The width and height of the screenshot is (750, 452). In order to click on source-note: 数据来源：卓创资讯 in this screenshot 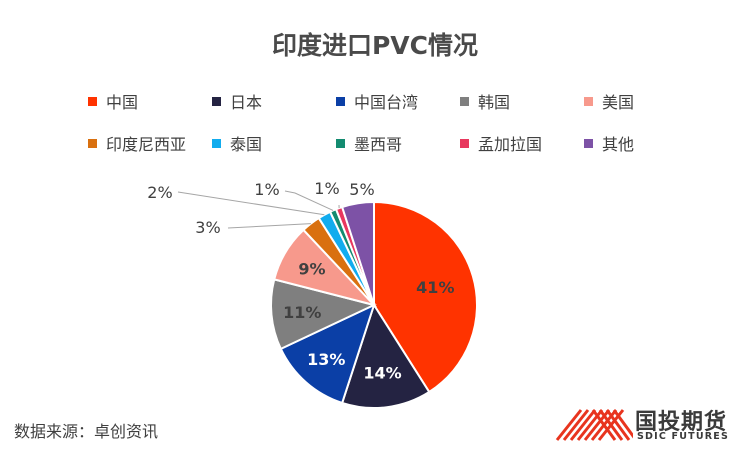, I will do `click(86, 430)`.